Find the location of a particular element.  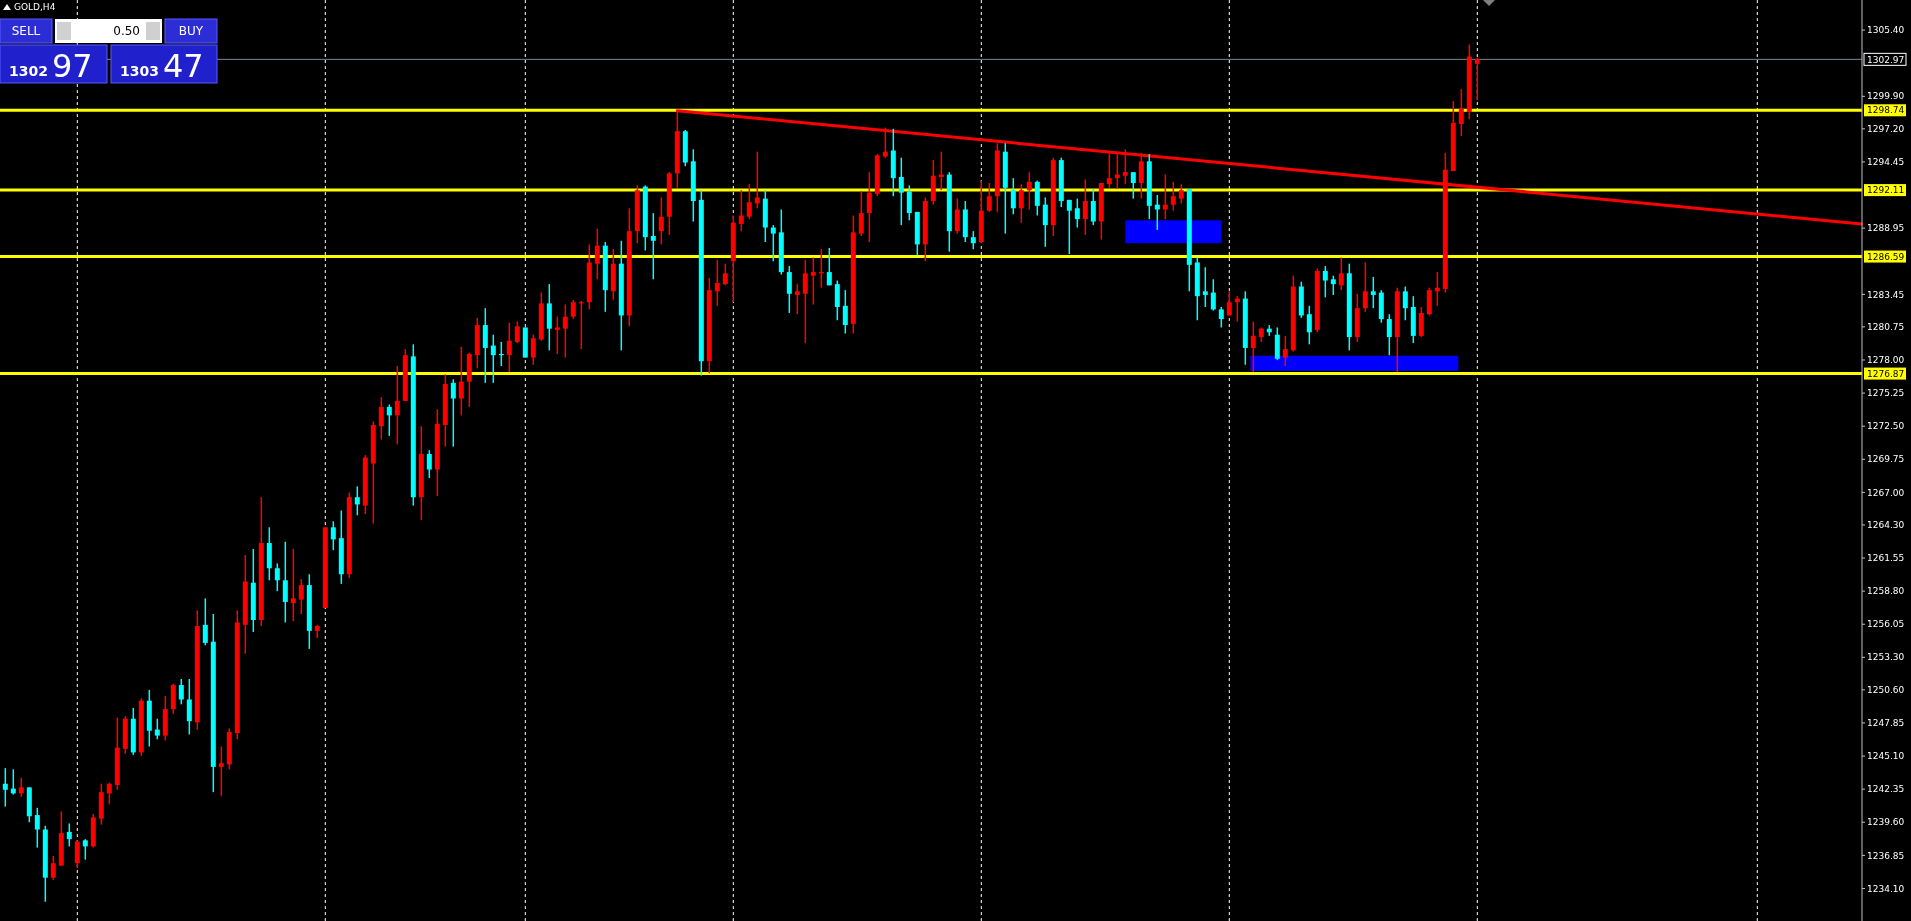

y-tick-label: 1269.75 is located at coordinates (1886, 459).